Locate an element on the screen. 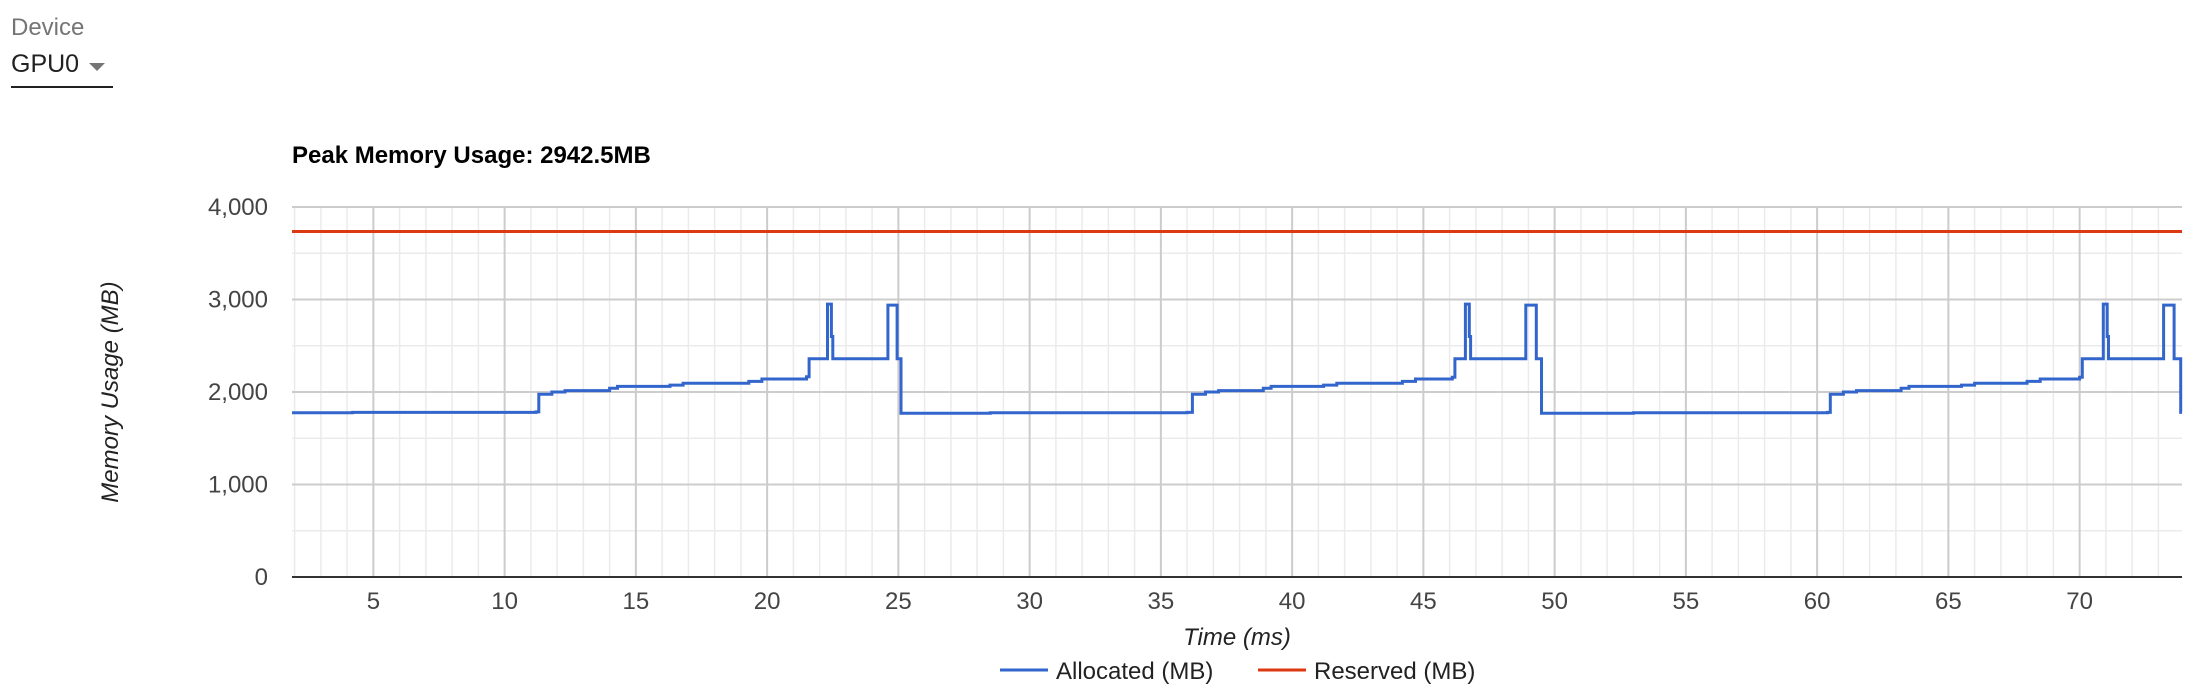  series-line-allocated is located at coordinates (1237, 358).